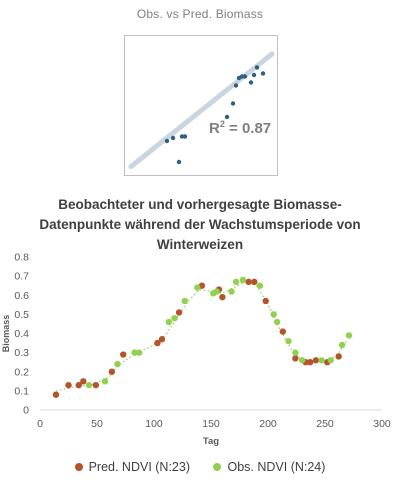  What do you see at coordinates (222, 124) in the screenshot?
I see `inset-r2-sup: 2` at bounding box center [222, 124].